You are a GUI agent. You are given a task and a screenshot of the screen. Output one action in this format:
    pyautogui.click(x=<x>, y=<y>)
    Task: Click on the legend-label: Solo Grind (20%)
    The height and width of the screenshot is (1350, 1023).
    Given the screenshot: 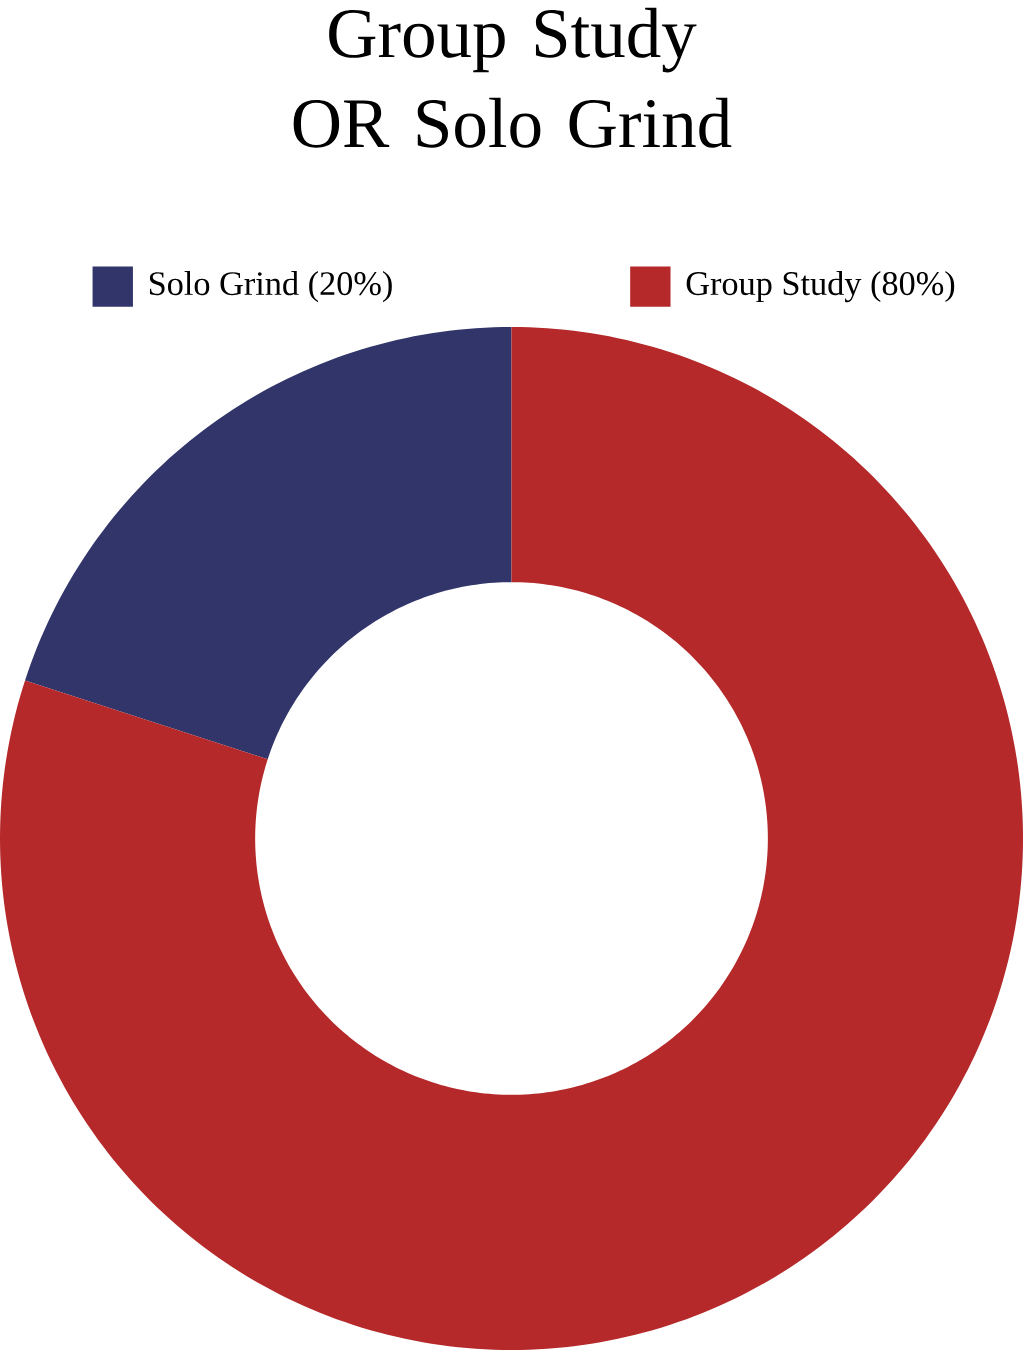 What is the action you would take?
    pyautogui.click(x=270, y=287)
    